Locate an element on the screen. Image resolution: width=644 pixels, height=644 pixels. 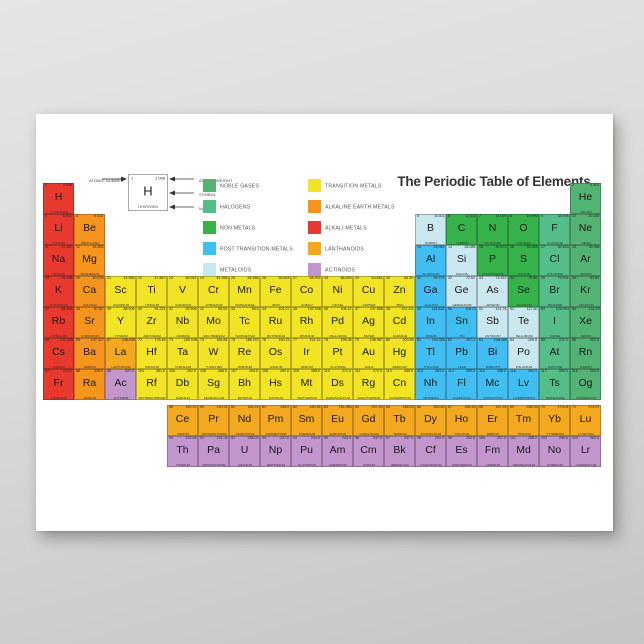
element-al: 13 26.982 Al ALUMINIUM is located at coordinates (430, 260).